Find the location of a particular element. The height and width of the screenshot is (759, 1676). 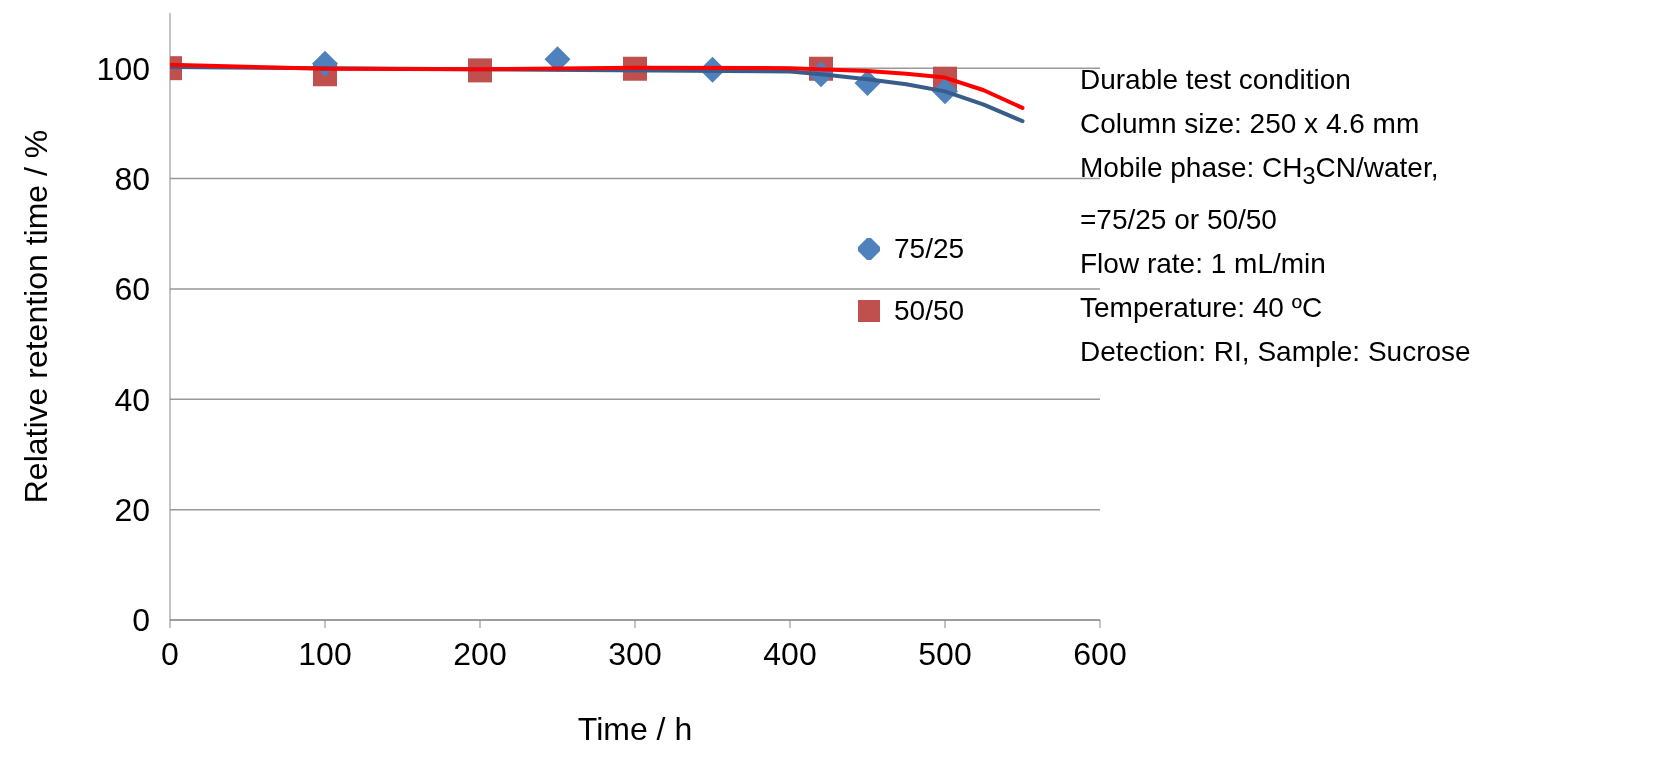

annotation: Durable test condition is located at coordinates (1216, 80).